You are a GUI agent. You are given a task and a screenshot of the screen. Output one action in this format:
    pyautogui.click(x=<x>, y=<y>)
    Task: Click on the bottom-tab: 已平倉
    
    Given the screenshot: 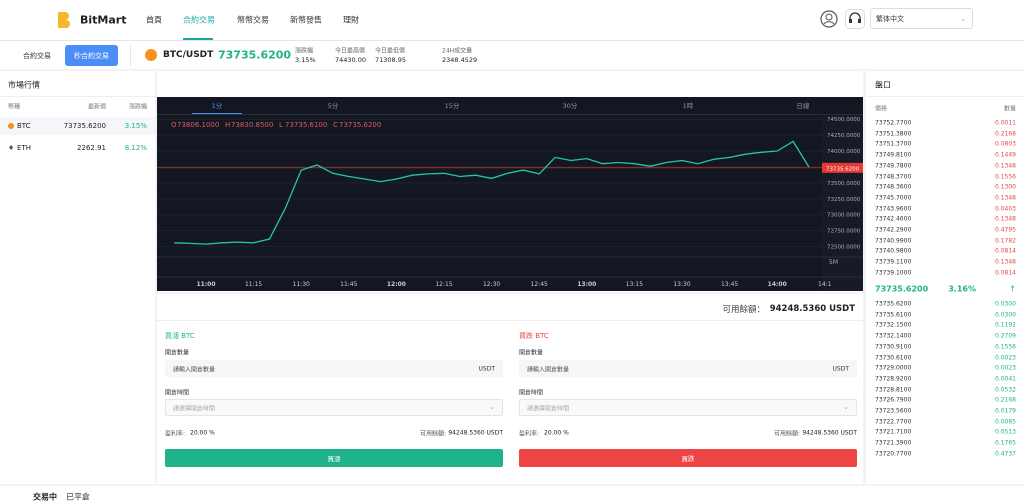 What is the action you would take?
    pyautogui.click(x=78, y=497)
    